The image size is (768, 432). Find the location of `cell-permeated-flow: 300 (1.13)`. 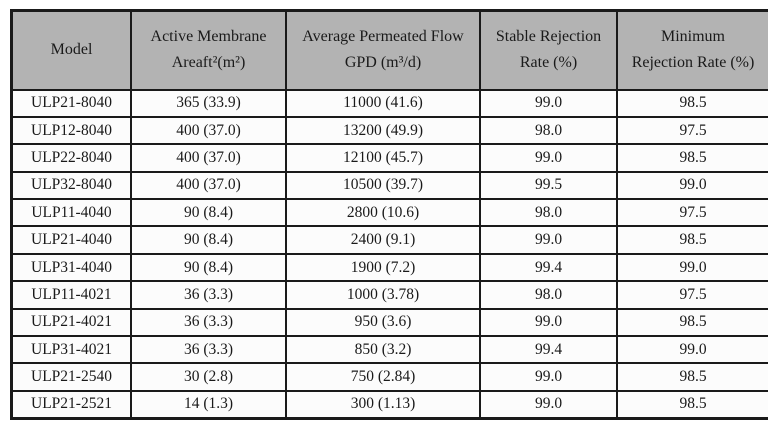

cell-permeated-flow: 300 (1.13) is located at coordinates (383, 404).